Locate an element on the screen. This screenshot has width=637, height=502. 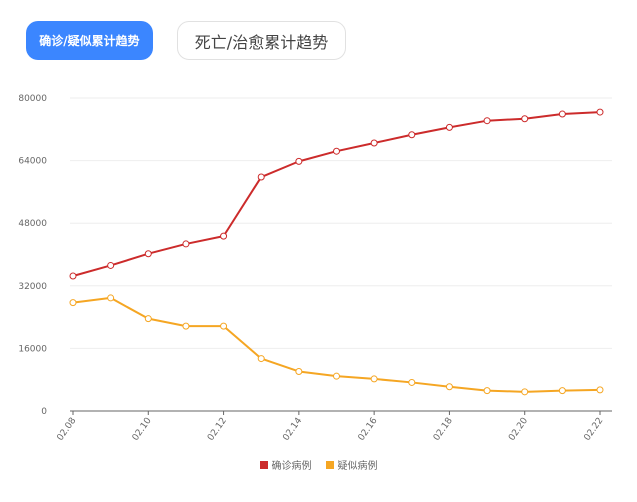
tab-deaths-recovered-label: 死亡/治愈累计趋势 is located at coordinates (261, 42).